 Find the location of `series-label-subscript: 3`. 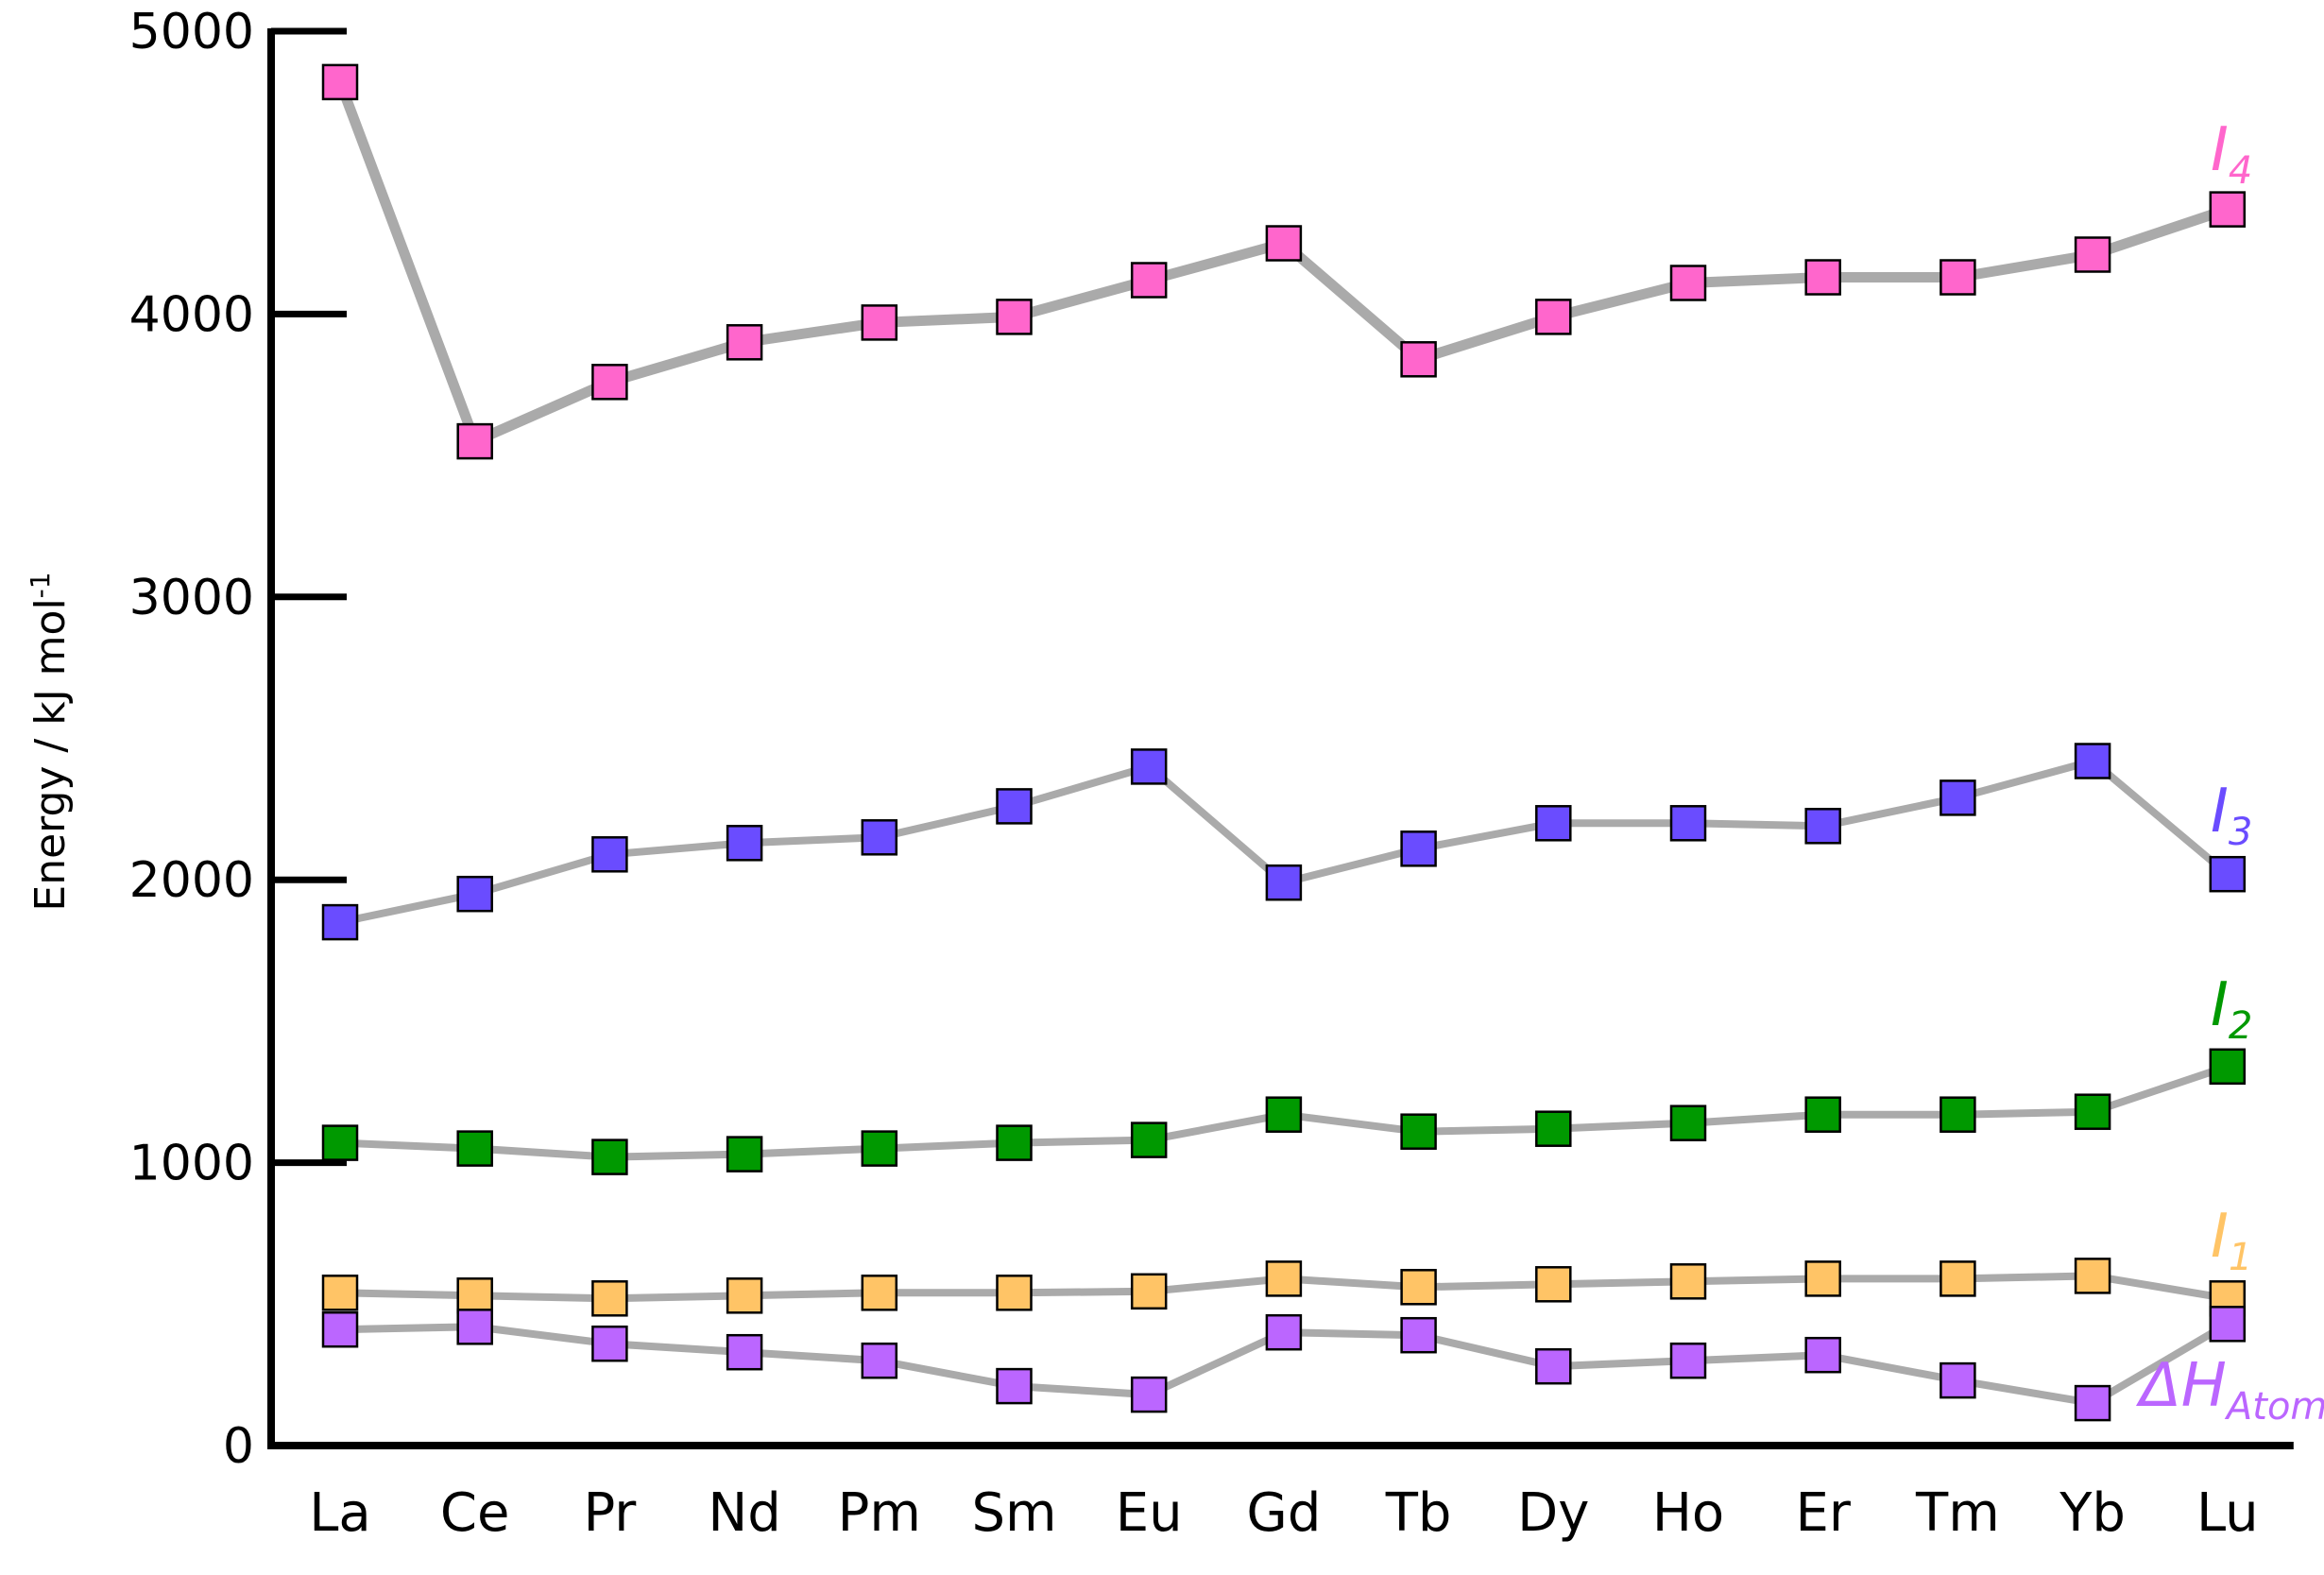

series-label-subscript: 3 is located at coordinates (2240, 832).